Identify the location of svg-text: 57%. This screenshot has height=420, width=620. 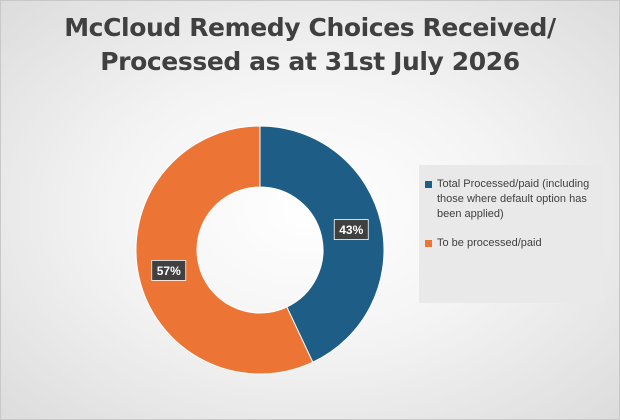
(169, 271).